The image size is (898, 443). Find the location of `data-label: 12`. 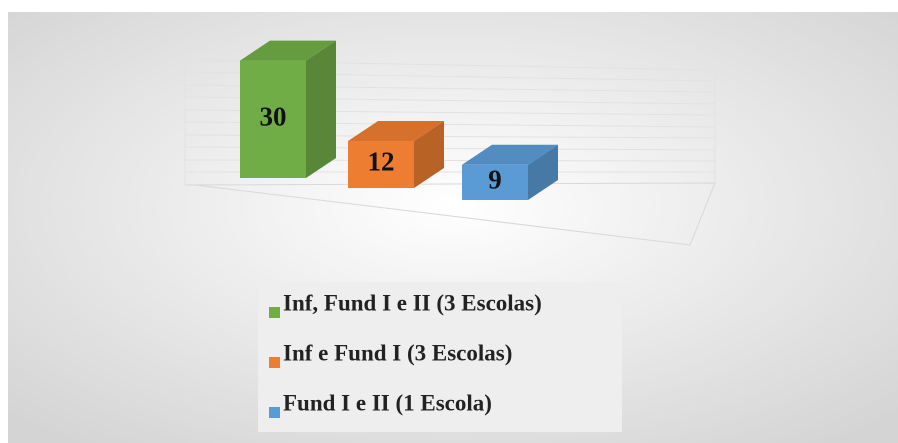

data-label: 12 is located at coordinates (381, 162).